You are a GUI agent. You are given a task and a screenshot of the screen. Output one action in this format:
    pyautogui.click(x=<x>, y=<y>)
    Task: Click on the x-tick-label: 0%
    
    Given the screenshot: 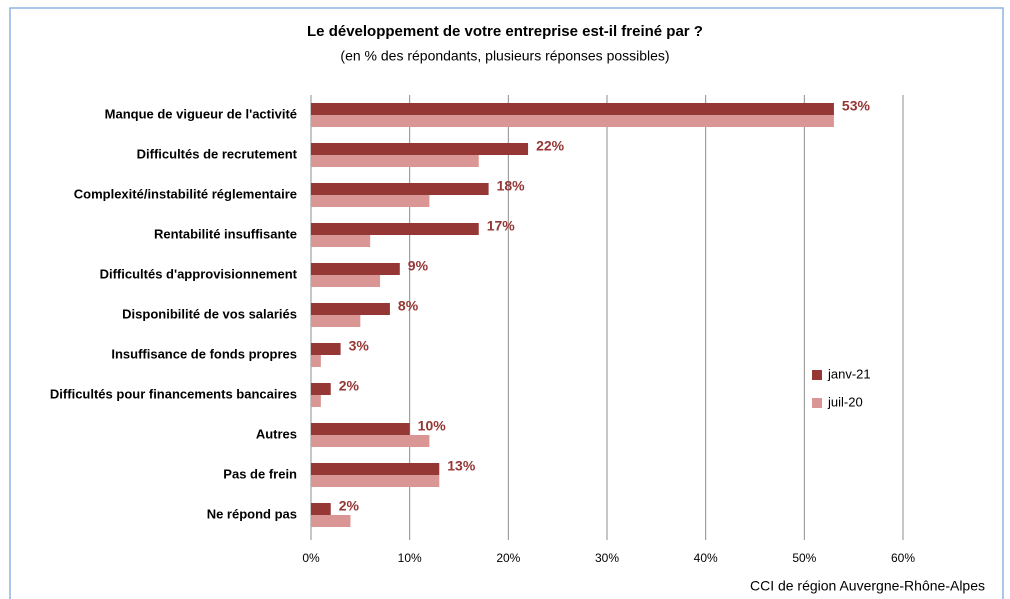 What is the action you would take?
    pyautogui.click(x=311, y=558)
    